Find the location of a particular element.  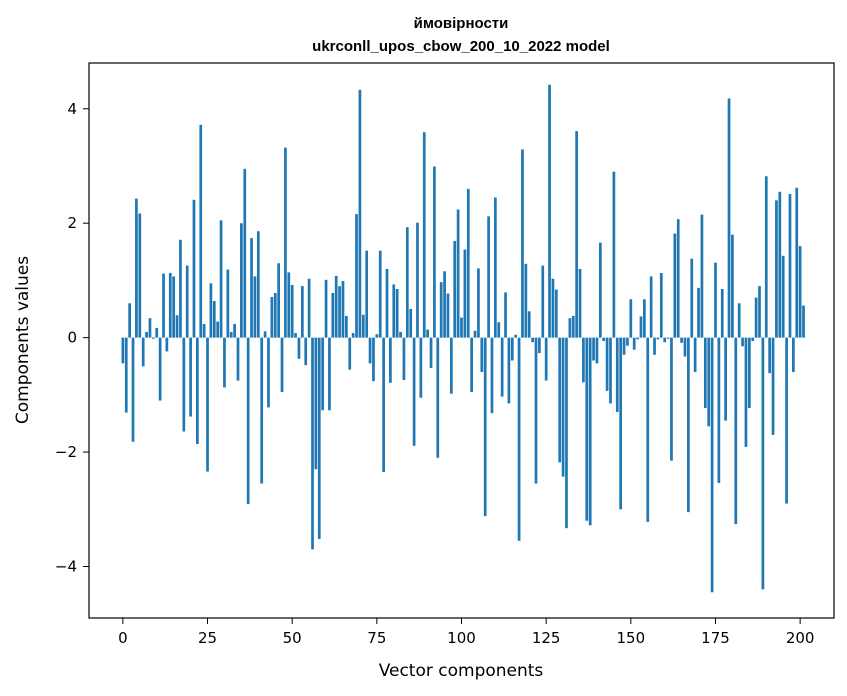

x-tick-label: 50 is located at coordinates (292, 638).